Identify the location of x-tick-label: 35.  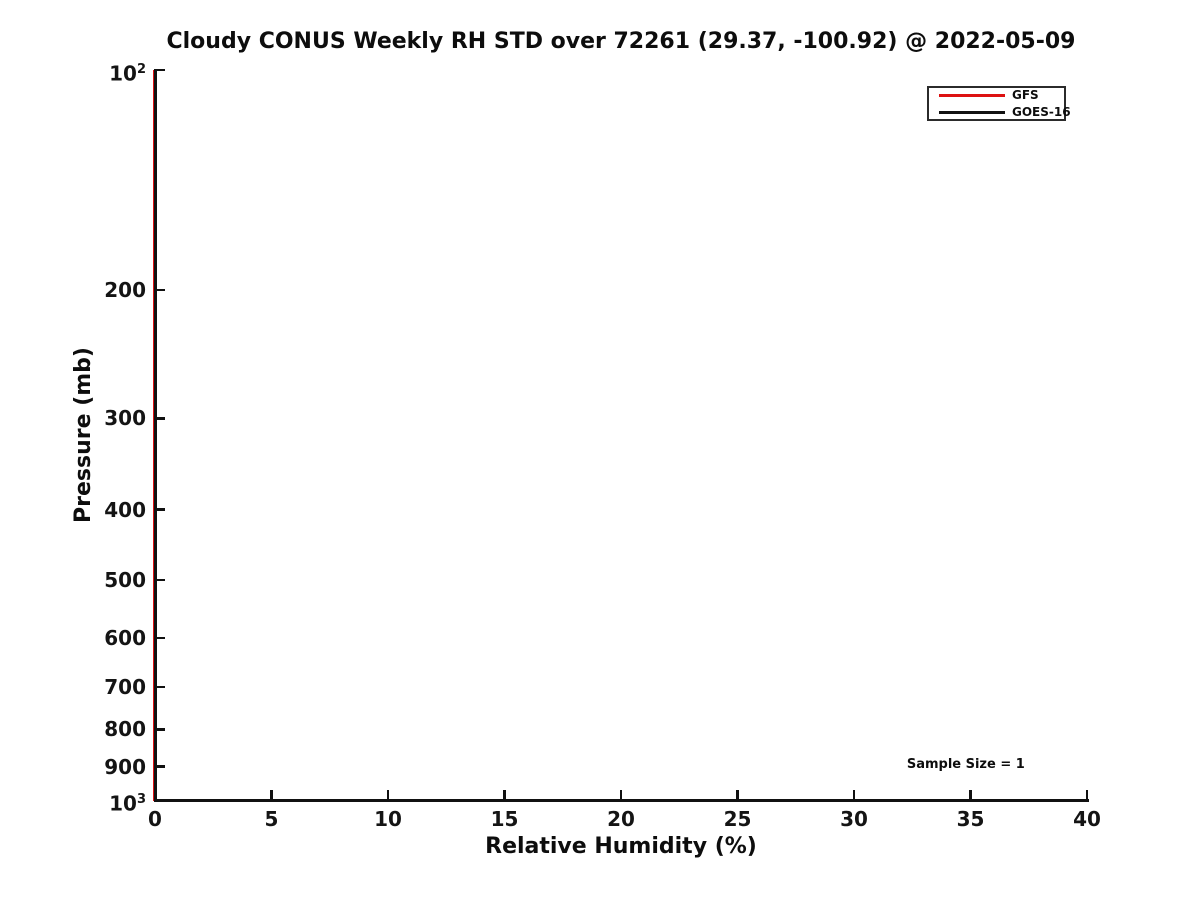
(970, 819).